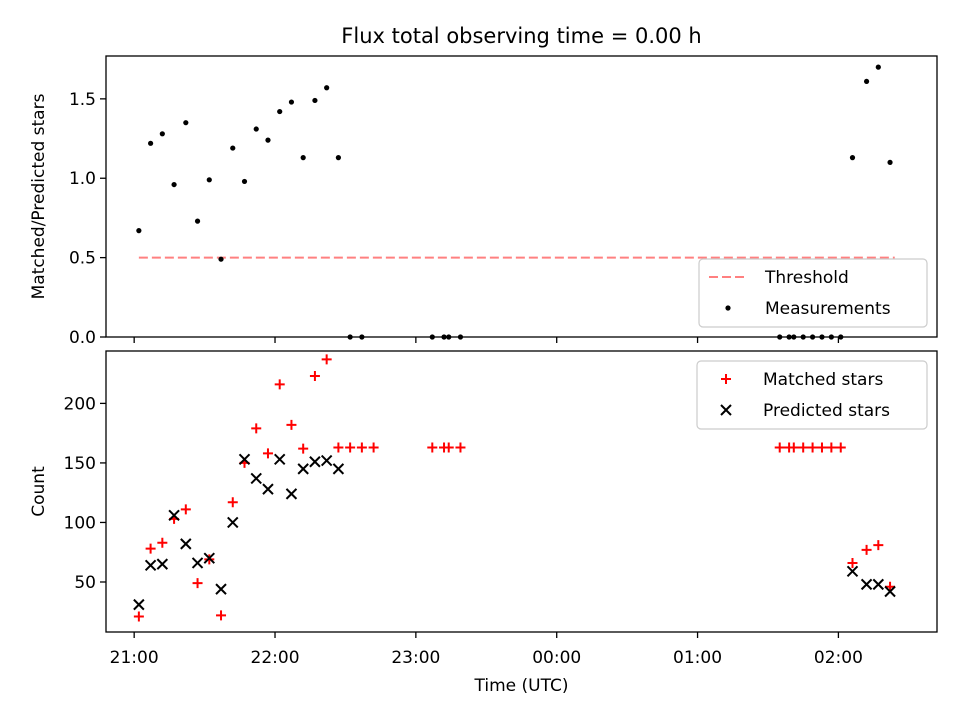 Image resolution: width=960 pixels, height=720 pixels. What do you see at coordinates (80, 404) in the screenshot?
I see `y-tick-label: 200` at bounding box center [80, 404].